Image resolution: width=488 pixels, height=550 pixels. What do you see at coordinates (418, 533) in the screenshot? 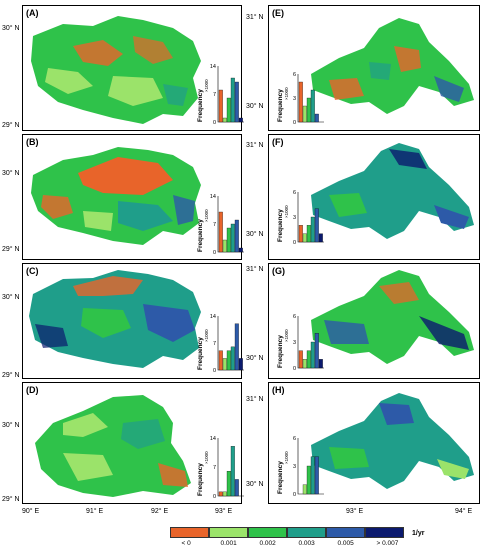
I see `legend-unit: 1/yr` at bounding box center [418, 533].